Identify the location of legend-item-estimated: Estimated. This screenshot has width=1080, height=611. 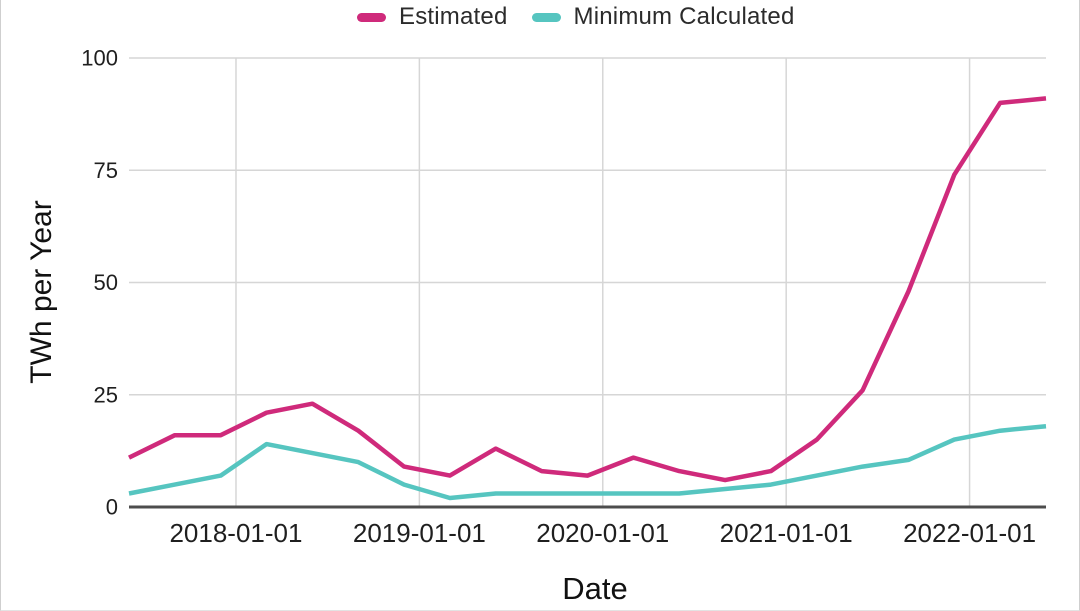
(432, 17).